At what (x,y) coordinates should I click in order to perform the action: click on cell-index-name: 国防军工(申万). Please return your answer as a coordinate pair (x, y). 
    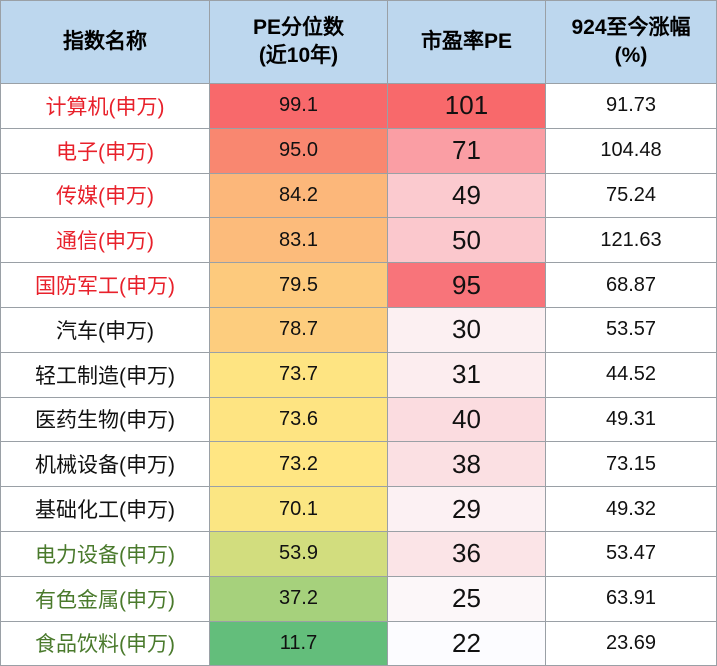
    Looking at the image, I should click on (105, 285).